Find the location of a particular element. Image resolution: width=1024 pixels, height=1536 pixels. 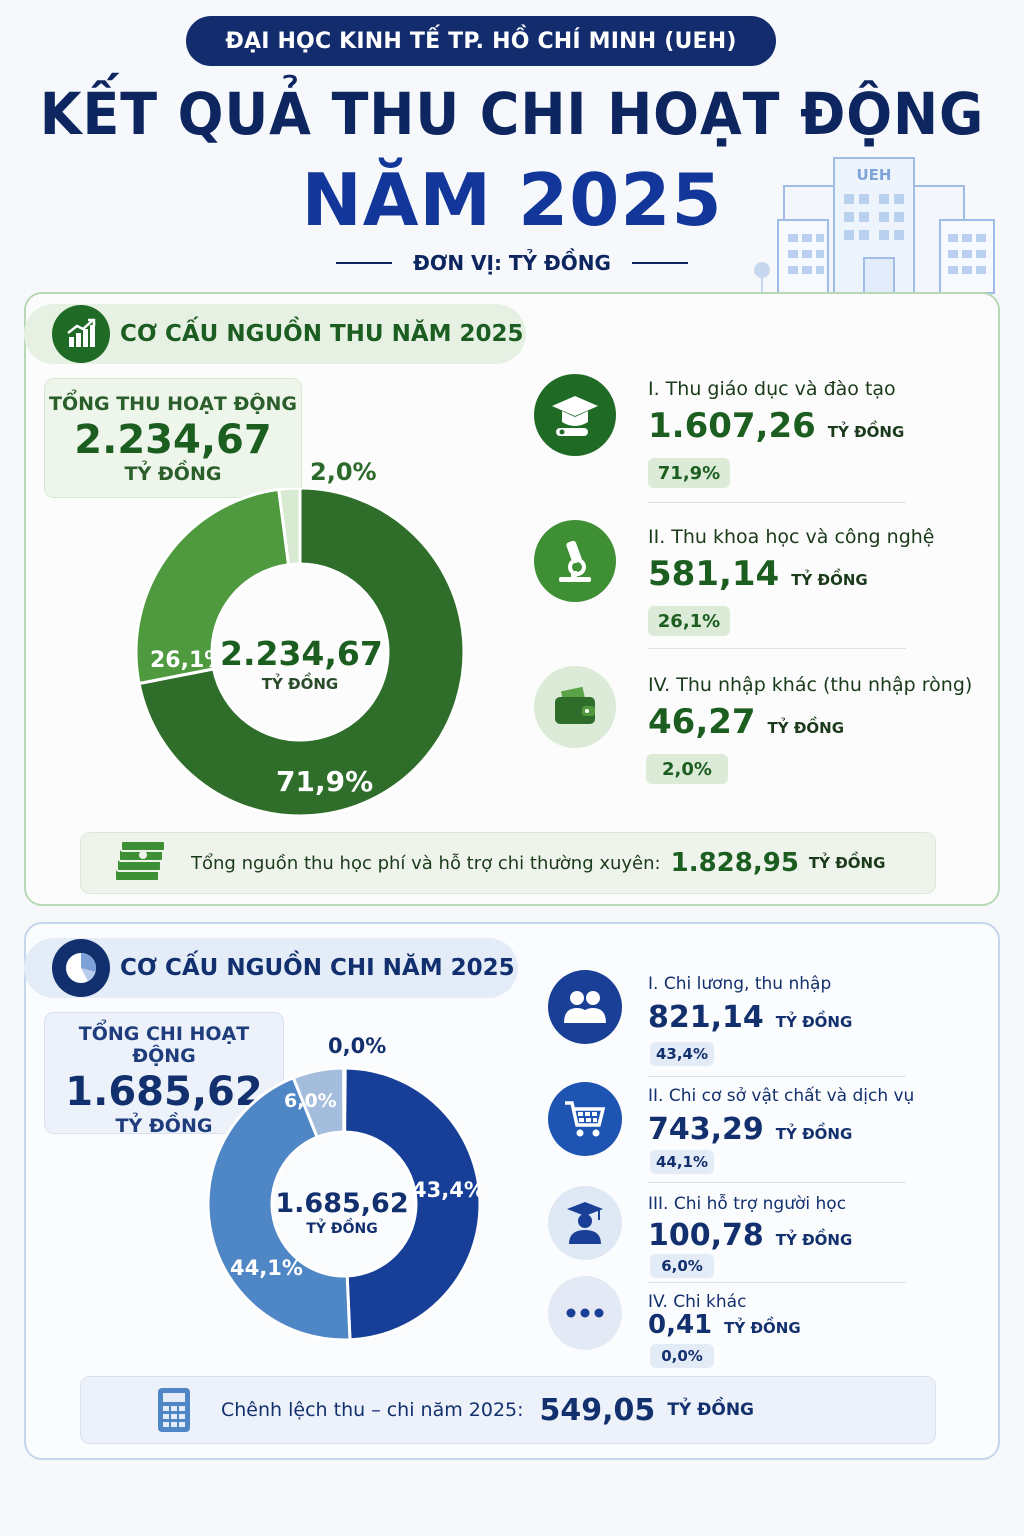

revenue-item-value-2: 46,27 is located at coordinates (702, 722).